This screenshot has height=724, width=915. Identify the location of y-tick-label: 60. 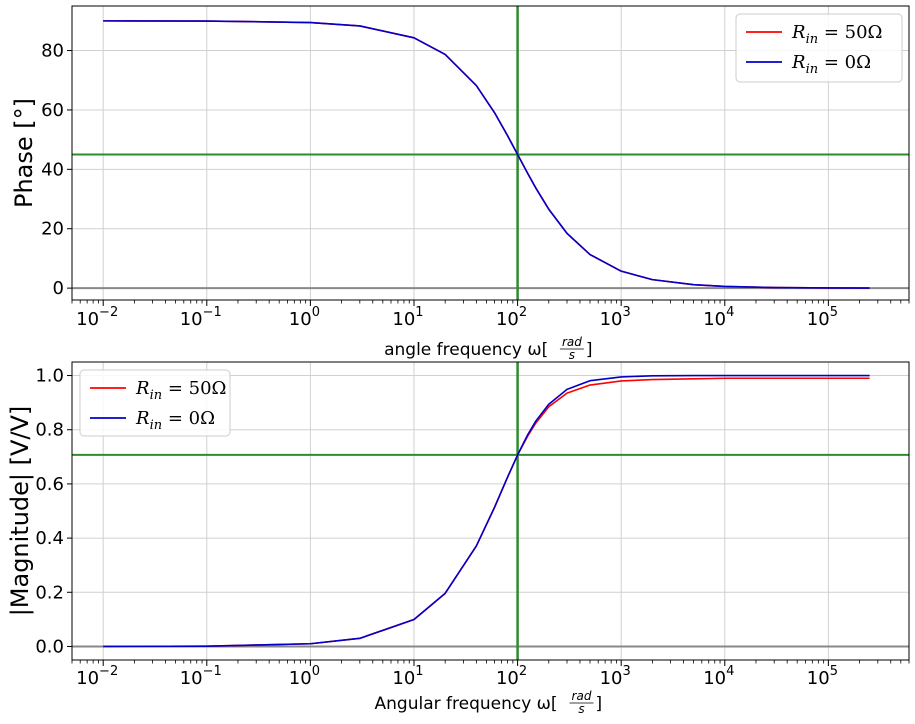
(52, 110).